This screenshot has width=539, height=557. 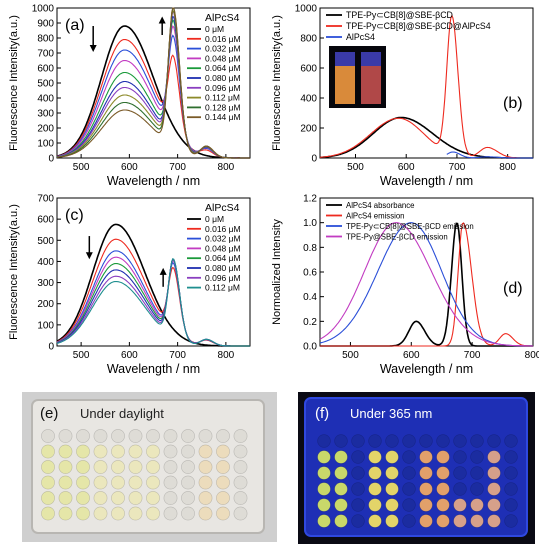 What do you see at coordinates (513, 288) in the screenshot?
I see `panel-label: (d)` at bounding box center [513, 288].